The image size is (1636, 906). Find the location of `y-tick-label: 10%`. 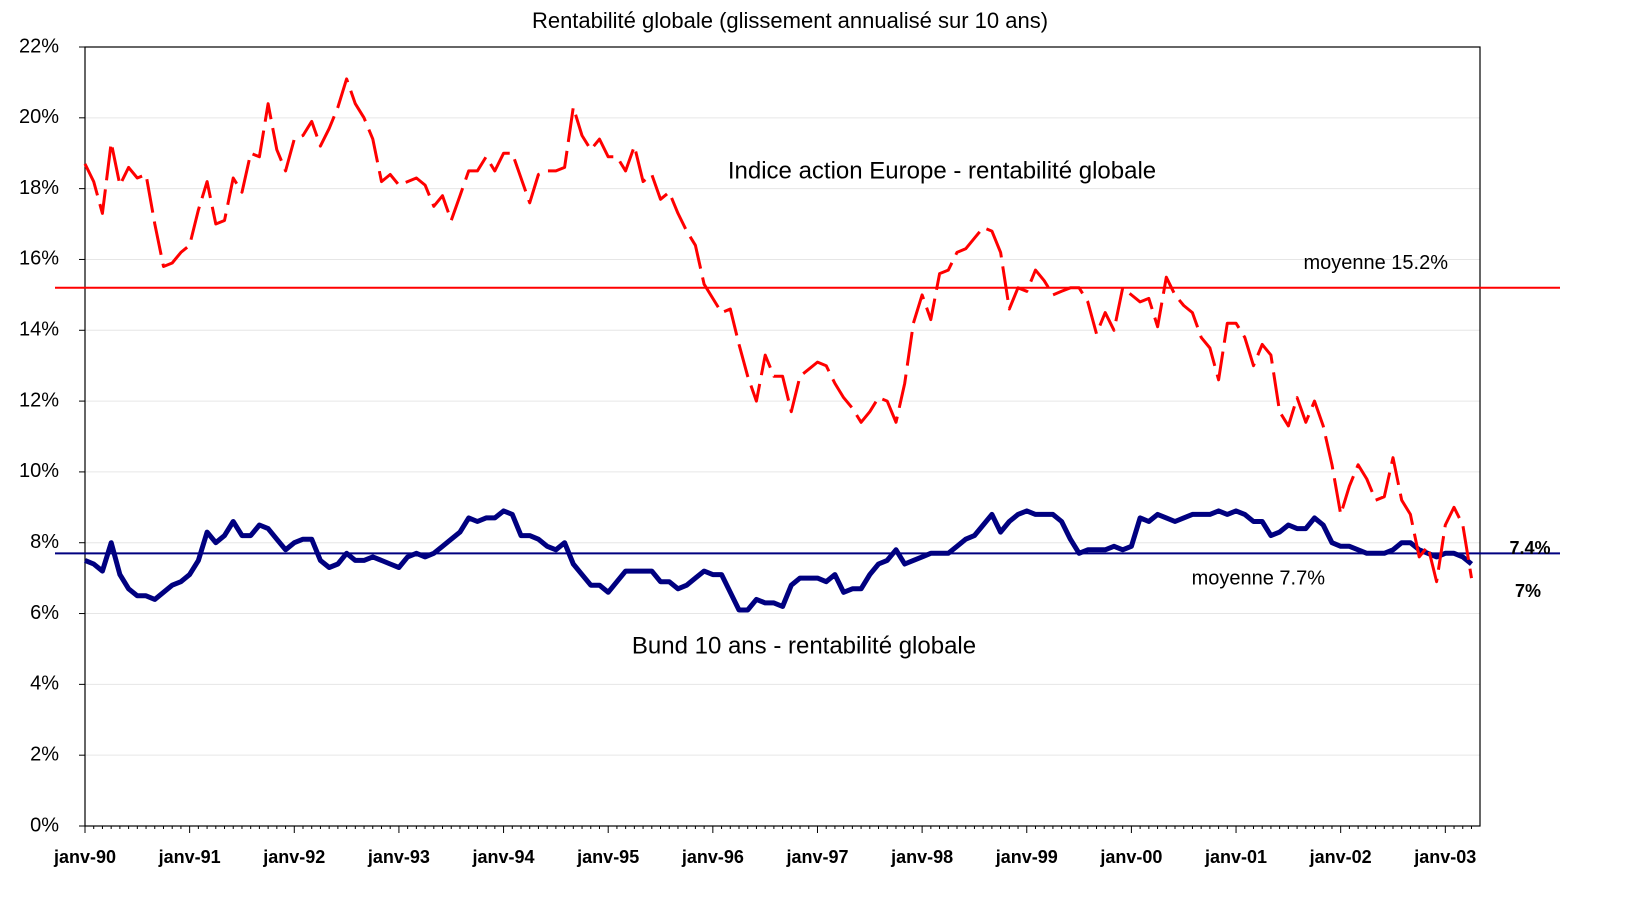

y-tick-label: 10% is located at coordinates (39, 471).